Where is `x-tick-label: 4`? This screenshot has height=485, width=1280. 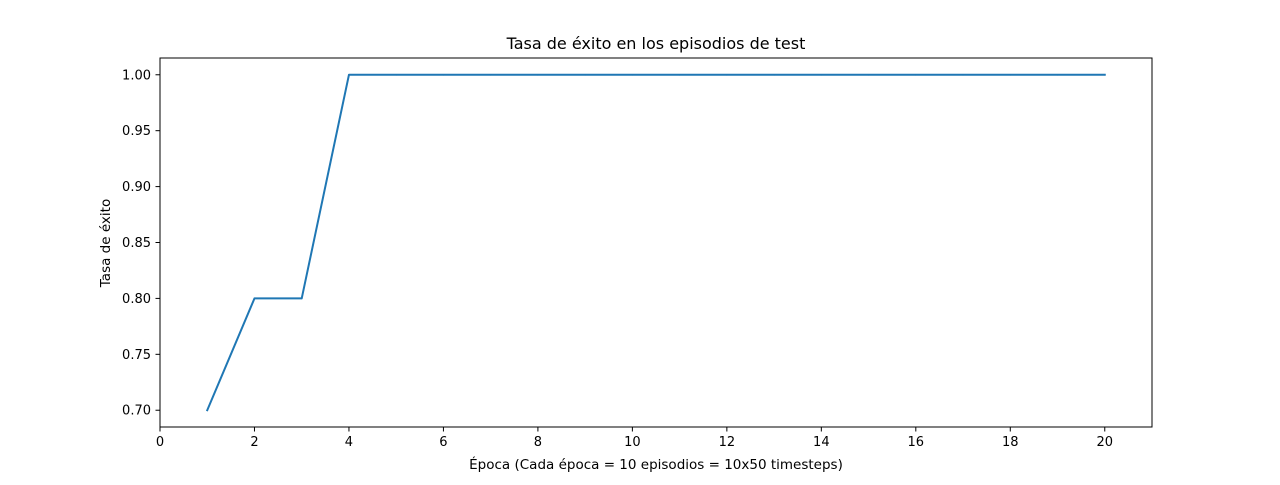 x-tick-label: 4 is located at coordinates (349, 442).